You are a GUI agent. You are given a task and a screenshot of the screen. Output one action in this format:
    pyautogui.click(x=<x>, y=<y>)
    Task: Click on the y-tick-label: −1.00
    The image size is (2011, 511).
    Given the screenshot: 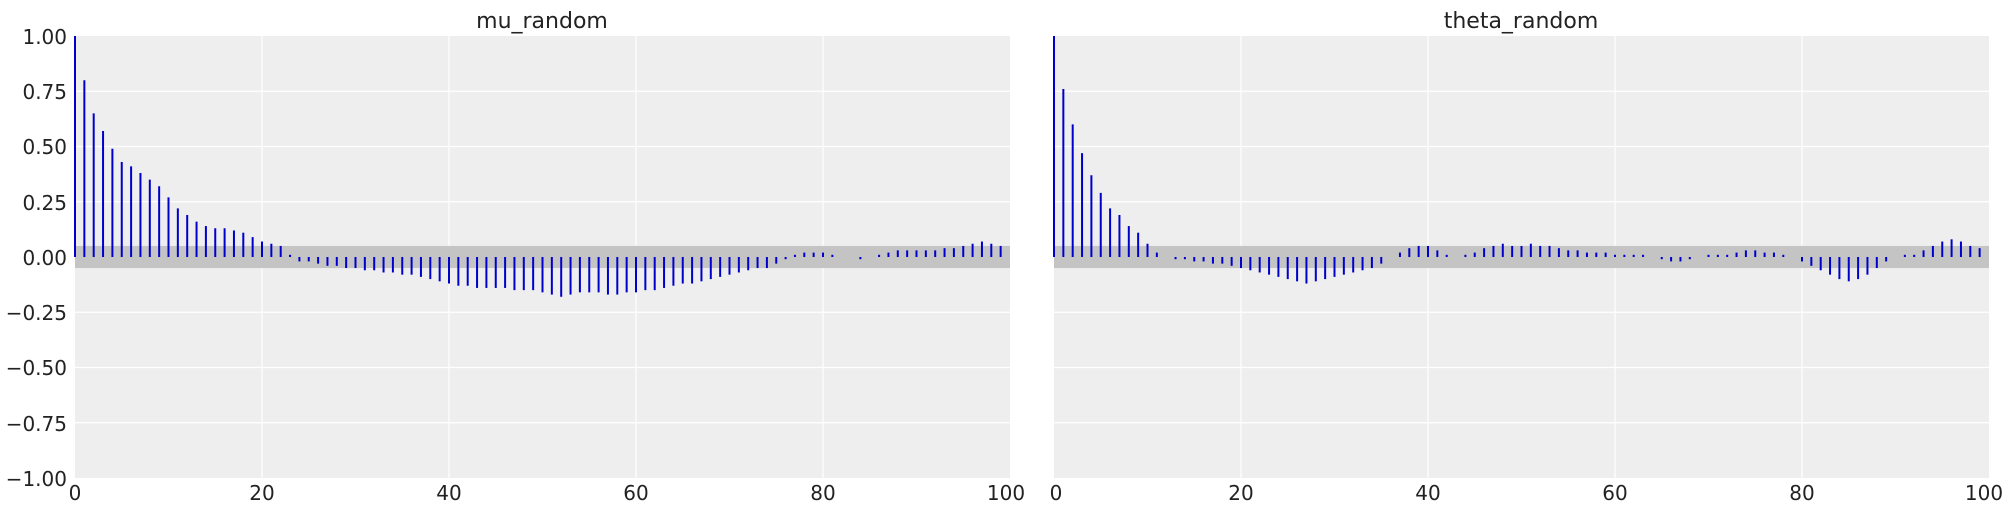 What is the action you would take?
    pyautogui.click(x=36, y=479)
    